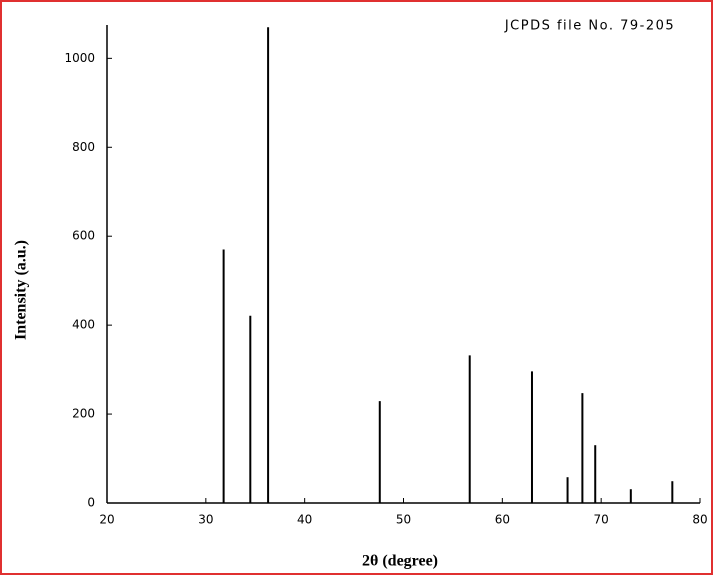  Describe the element at coordinates (91, 503) in the screenshot. I see `y-tick-label: 0` at that location.